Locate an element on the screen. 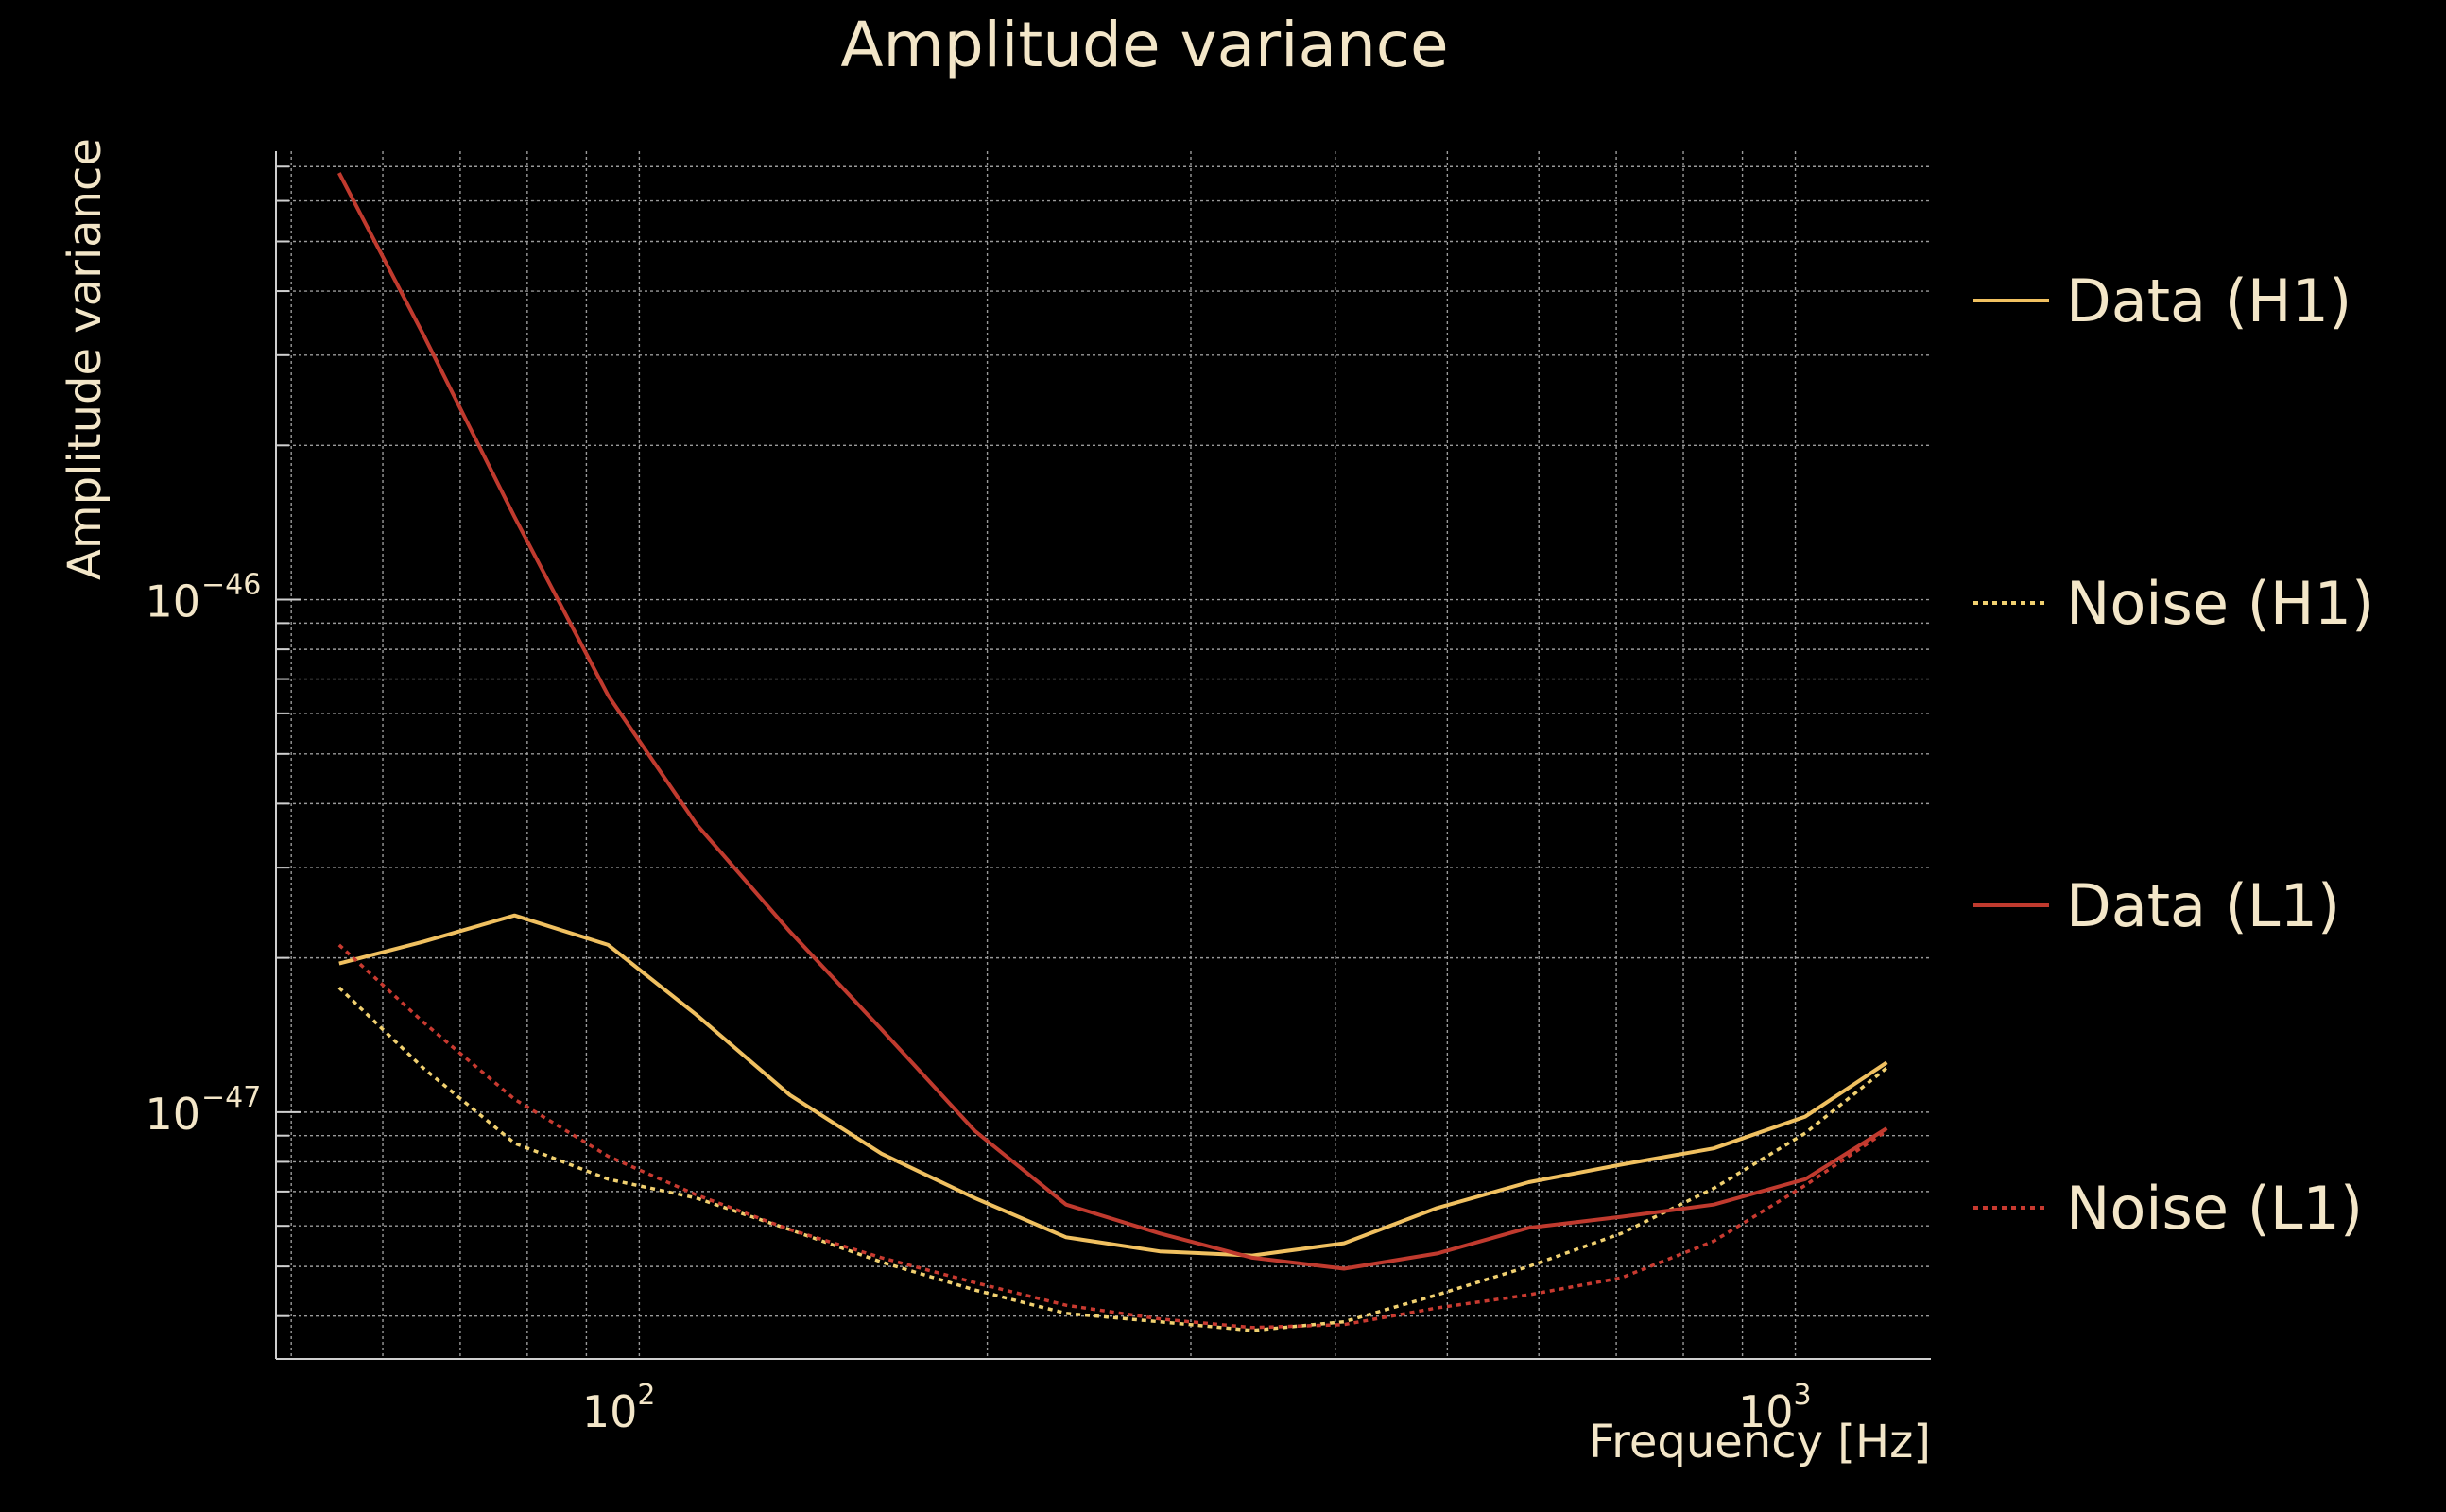 The image size is (2446, 1512). x-tick-label-0: 10 2 is located at coordinates (619, 1408).